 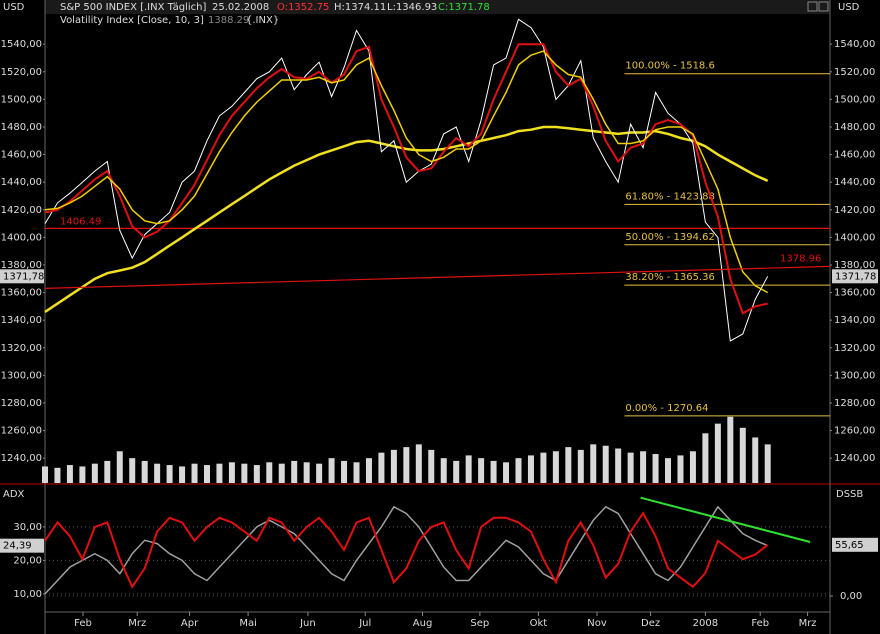 What do you see at coordinates (849, 545) in the screenshot?
I see `price-tag-label: 55,65` at bounding box center [849, 545].